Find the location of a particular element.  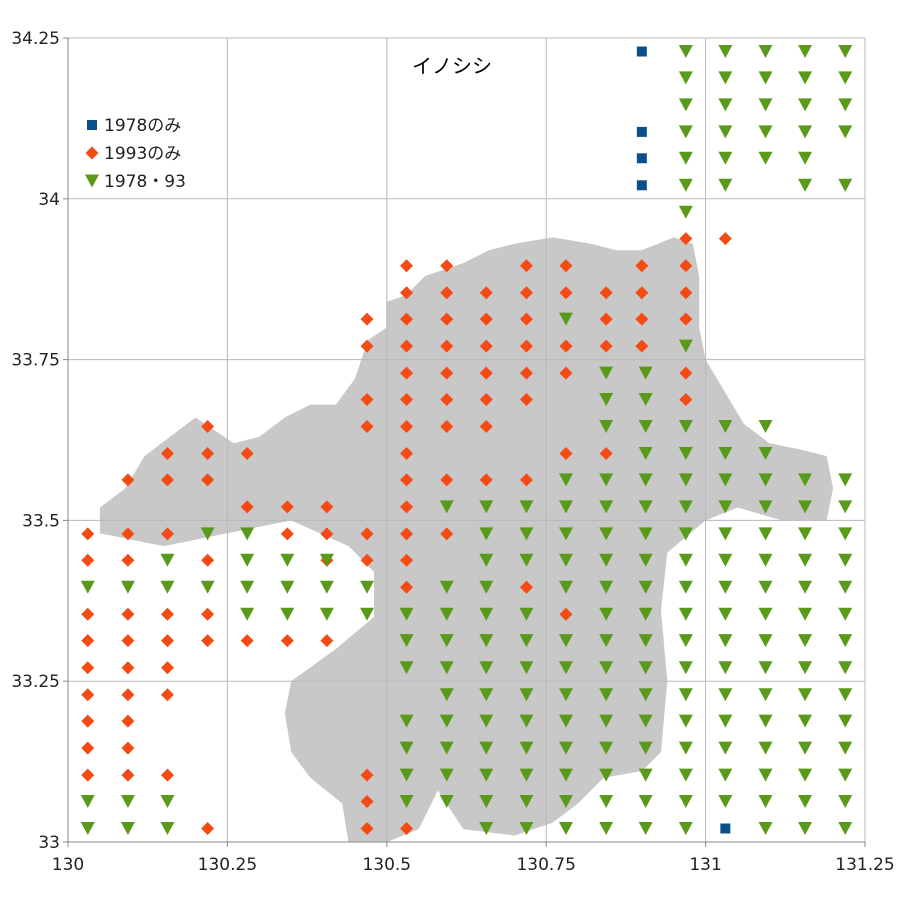

x-tick-label: 131 is located at coordinates (705, 865).